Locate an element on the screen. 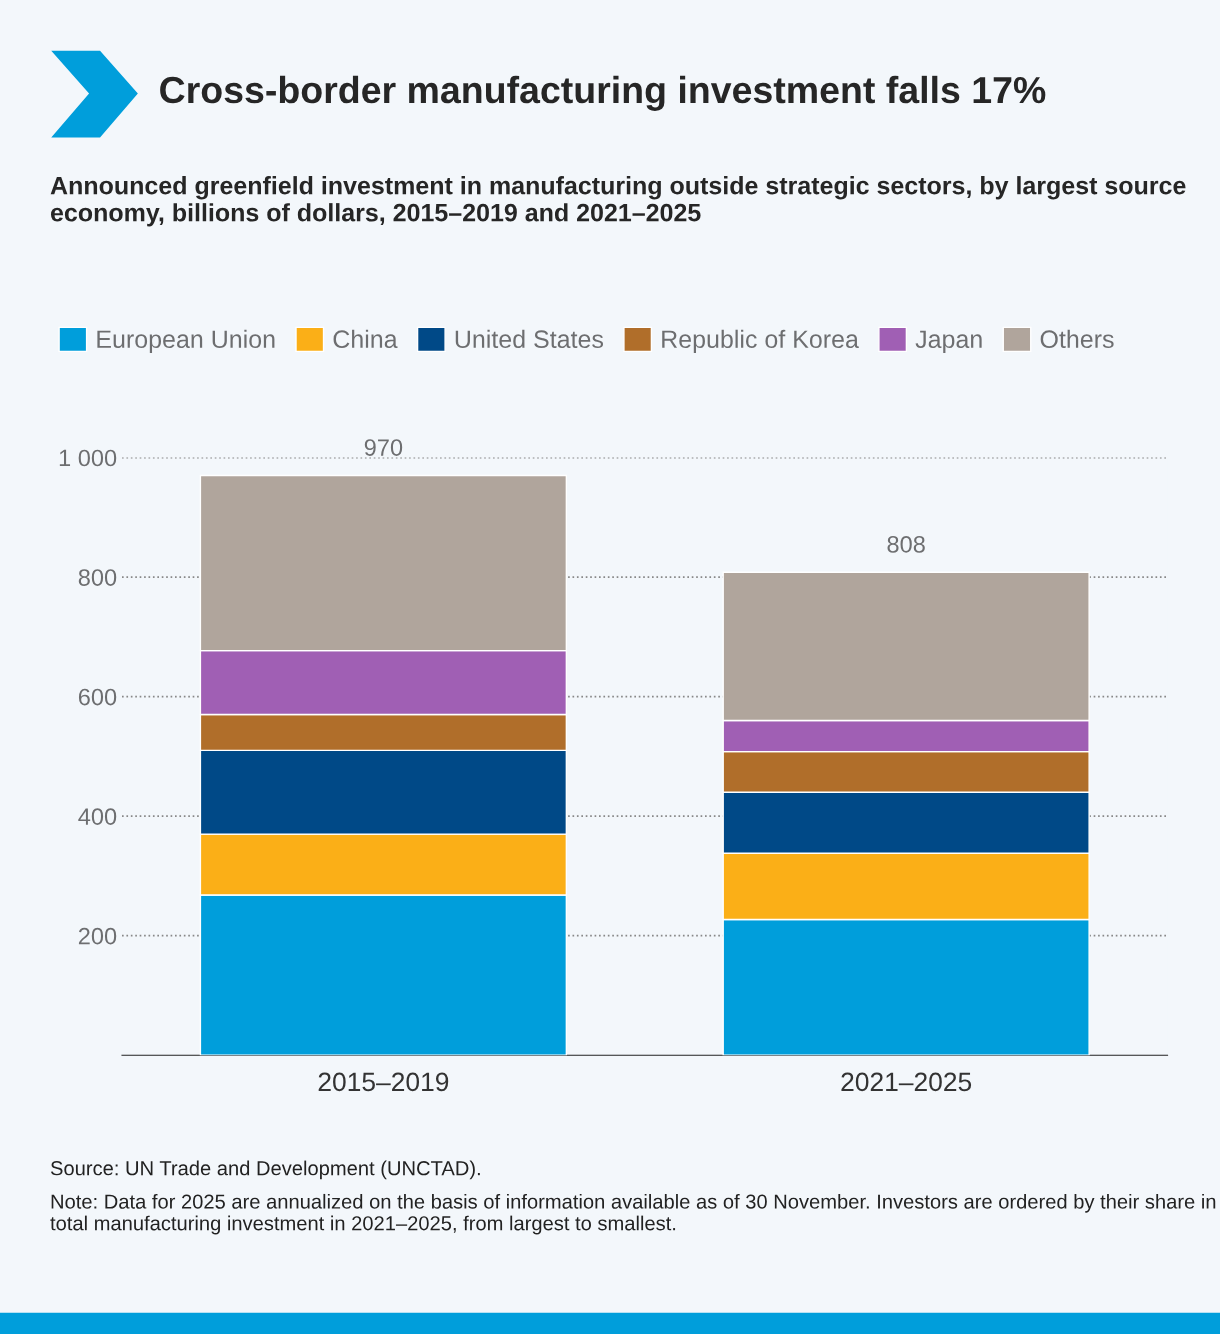  y-tick-label: 600 is located at coordinates (97, 697).